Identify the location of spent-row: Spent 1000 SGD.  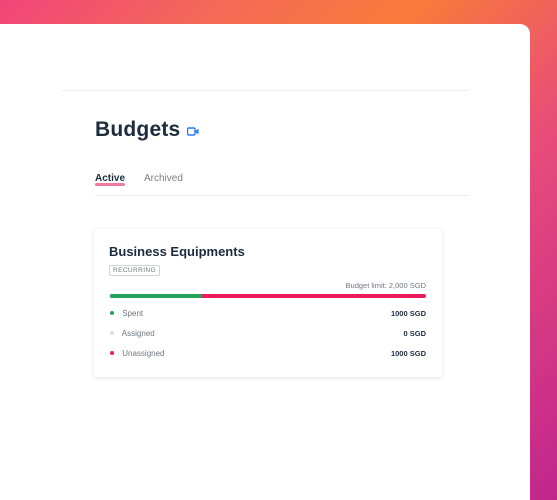
(268, 315).